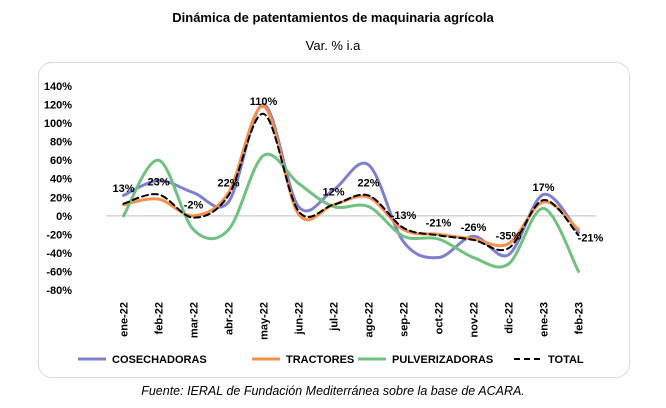 Image resolution: width=666 pixels, height=408 pixels. I want to click on y-tick-label: -60%, so click(59, 272).